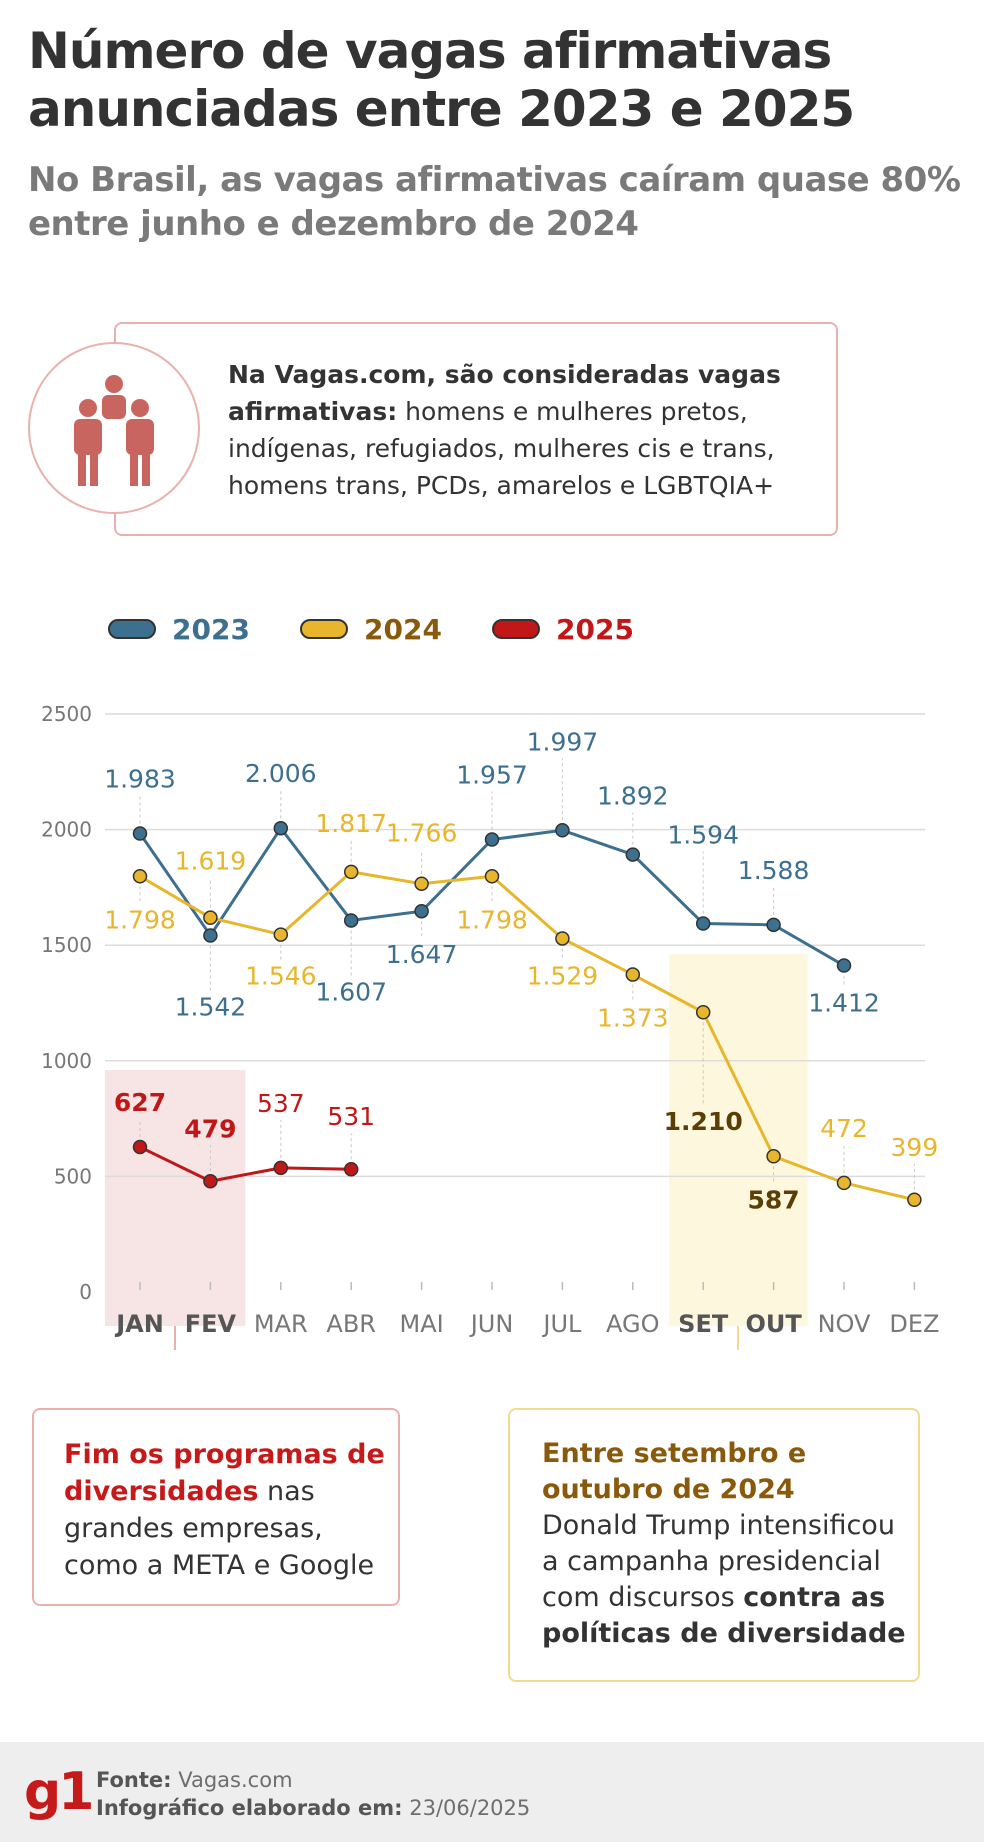 This screenshot has height=1842, width=984. What do you see at coordinates (632, 1324) in the screenshot?
I see `x-tick-label: AGO` at bounding box center [632, 1324].